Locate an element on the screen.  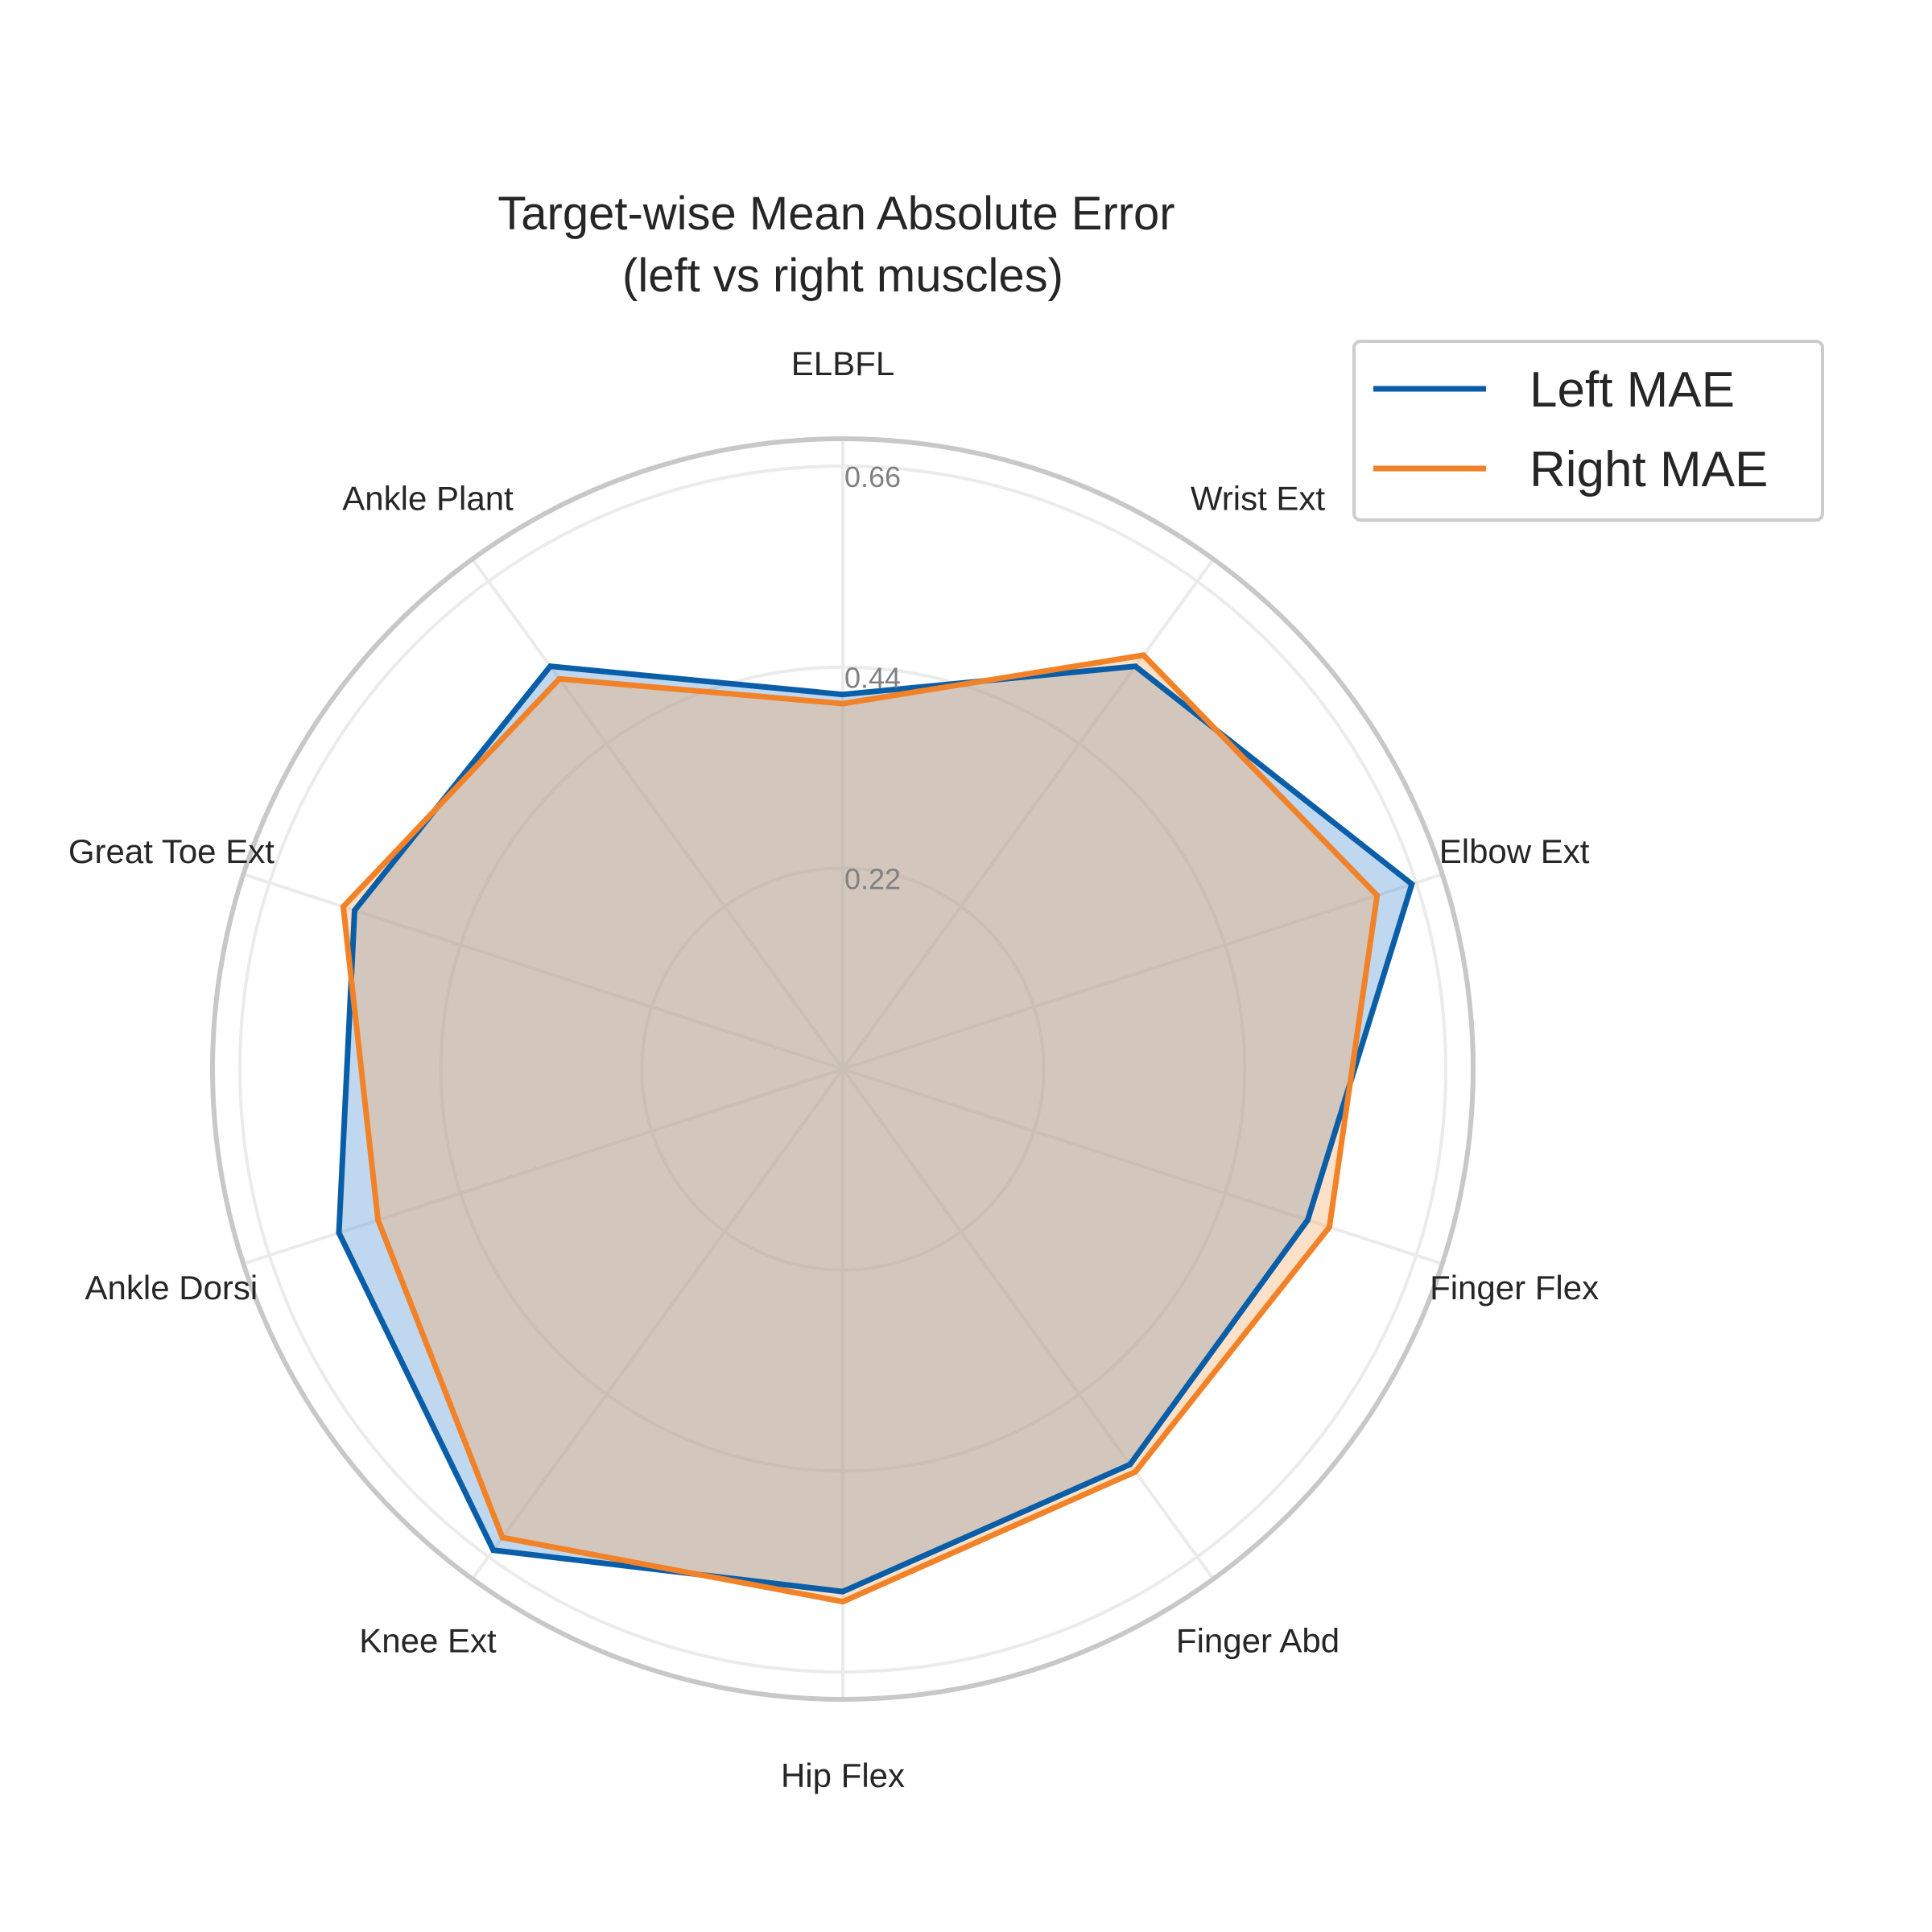
category-label-5: Finger Abd is located at coordinates (1258, 1641).